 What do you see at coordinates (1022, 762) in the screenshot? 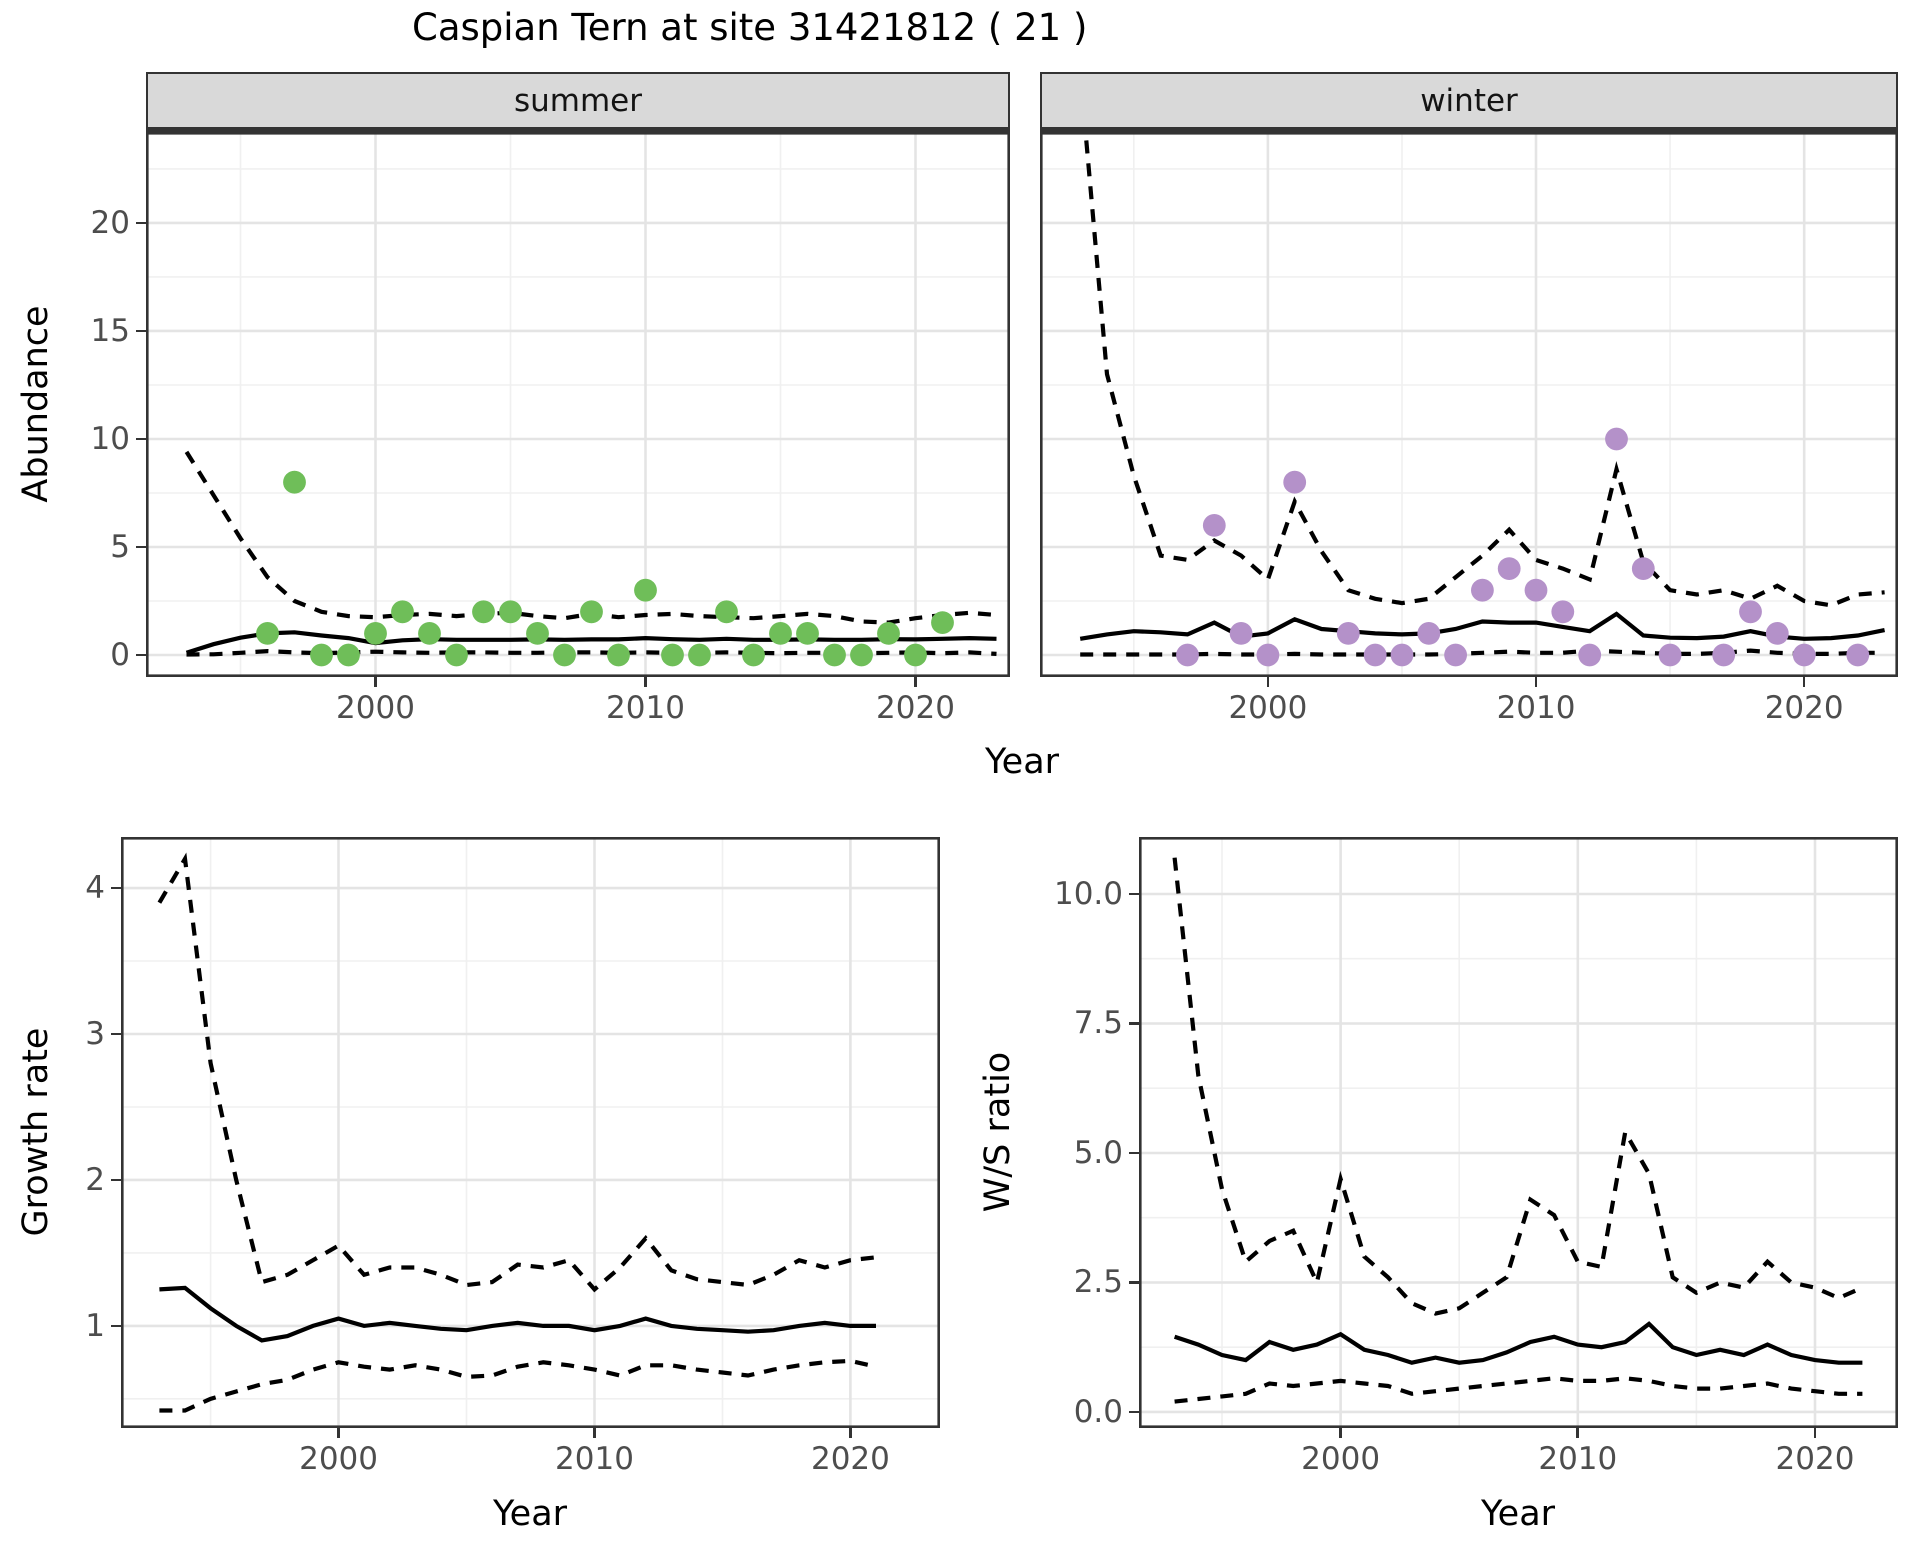
I see `x-axis-title-year-top: Year` at bounding box center [1022, 762].